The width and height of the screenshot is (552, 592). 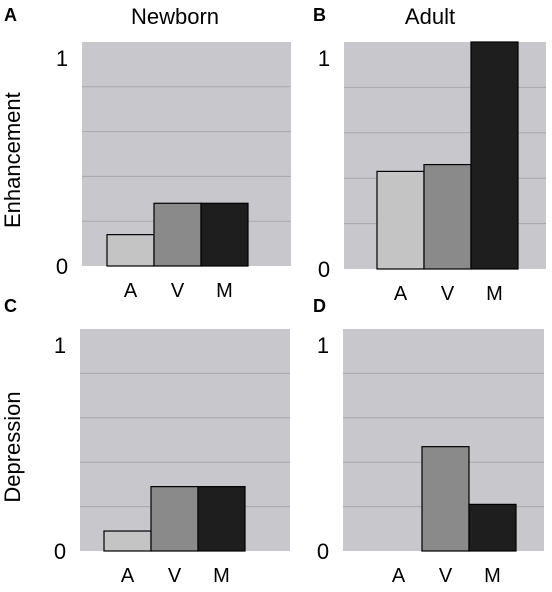 What do you see at coordinates (130, 250) in the screenshot?
I see `bar-a-a` at bounding box center [130, 250].